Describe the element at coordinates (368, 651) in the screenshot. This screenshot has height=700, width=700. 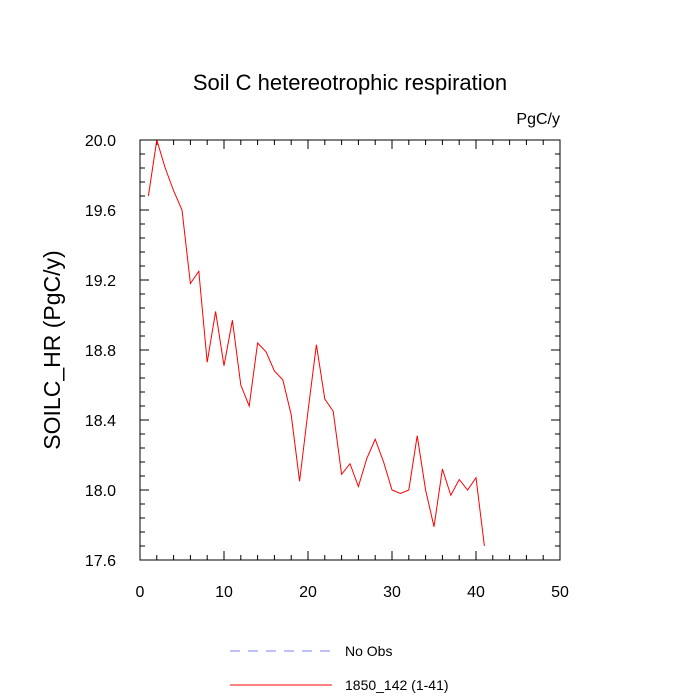
I see `legend-label-no-obs: No Obs` at that location.